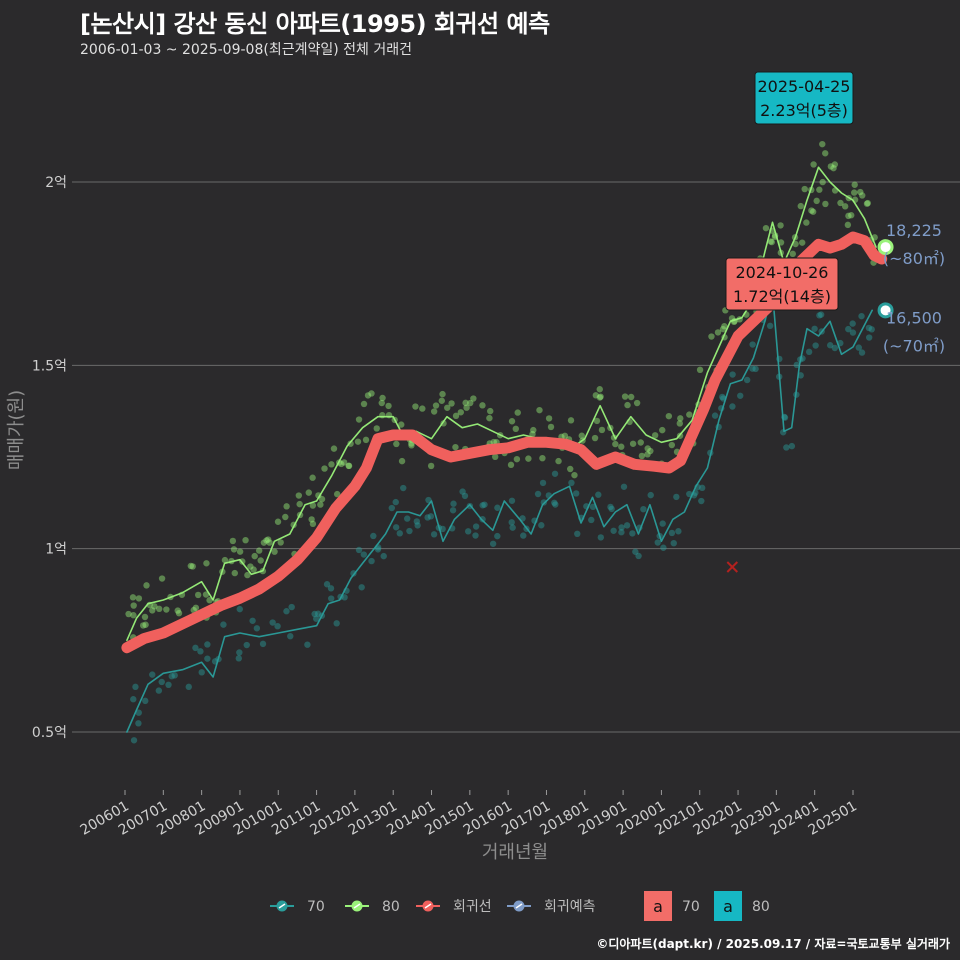 The image size is (960, 960). I want to click on legend-label-80: 80, so click(391, 907).